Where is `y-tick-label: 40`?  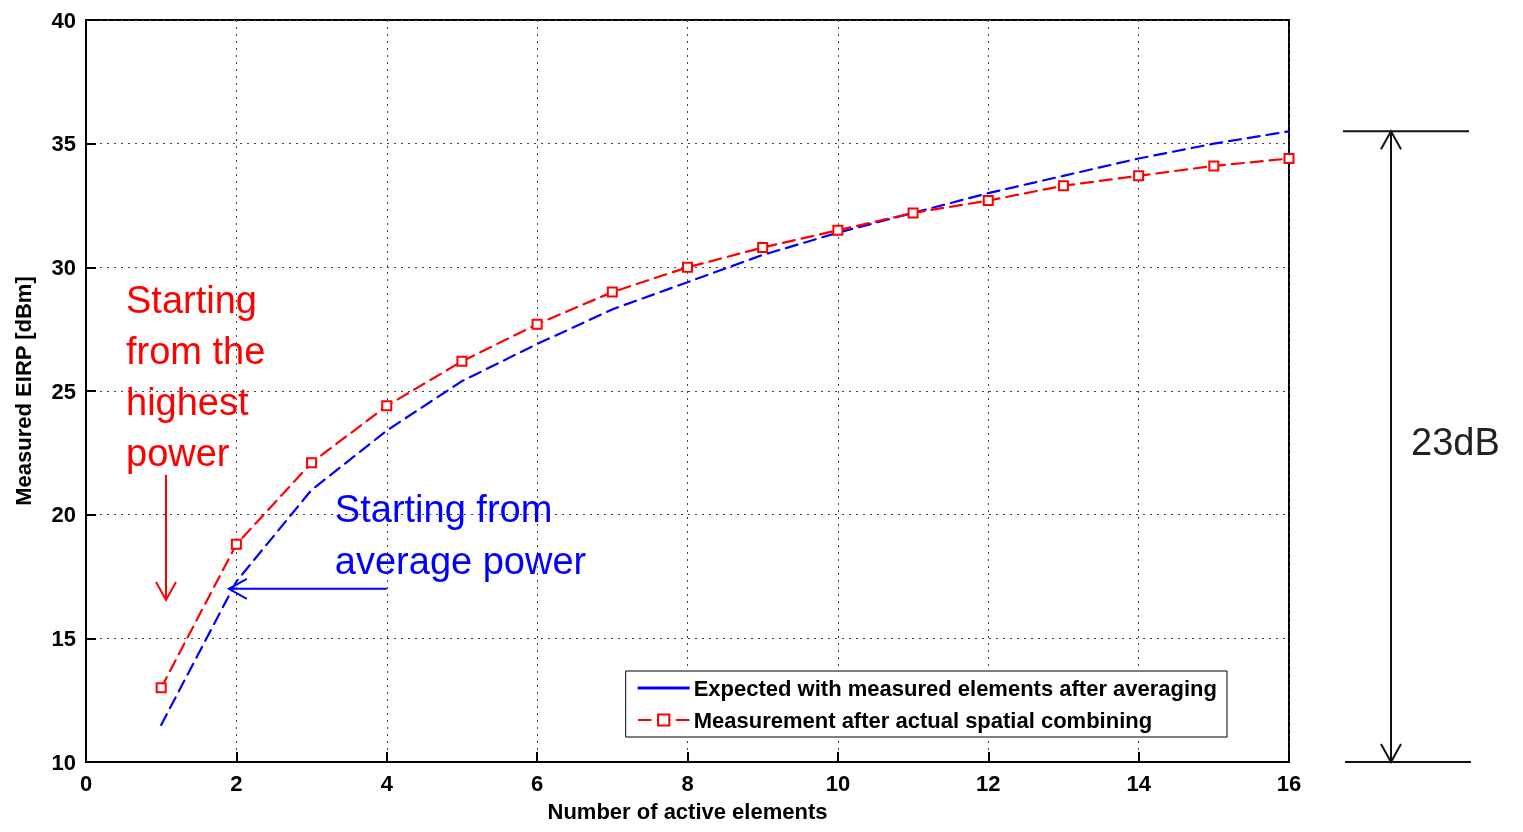 y-tick-label: 40 is located at coordinates (63, 20).